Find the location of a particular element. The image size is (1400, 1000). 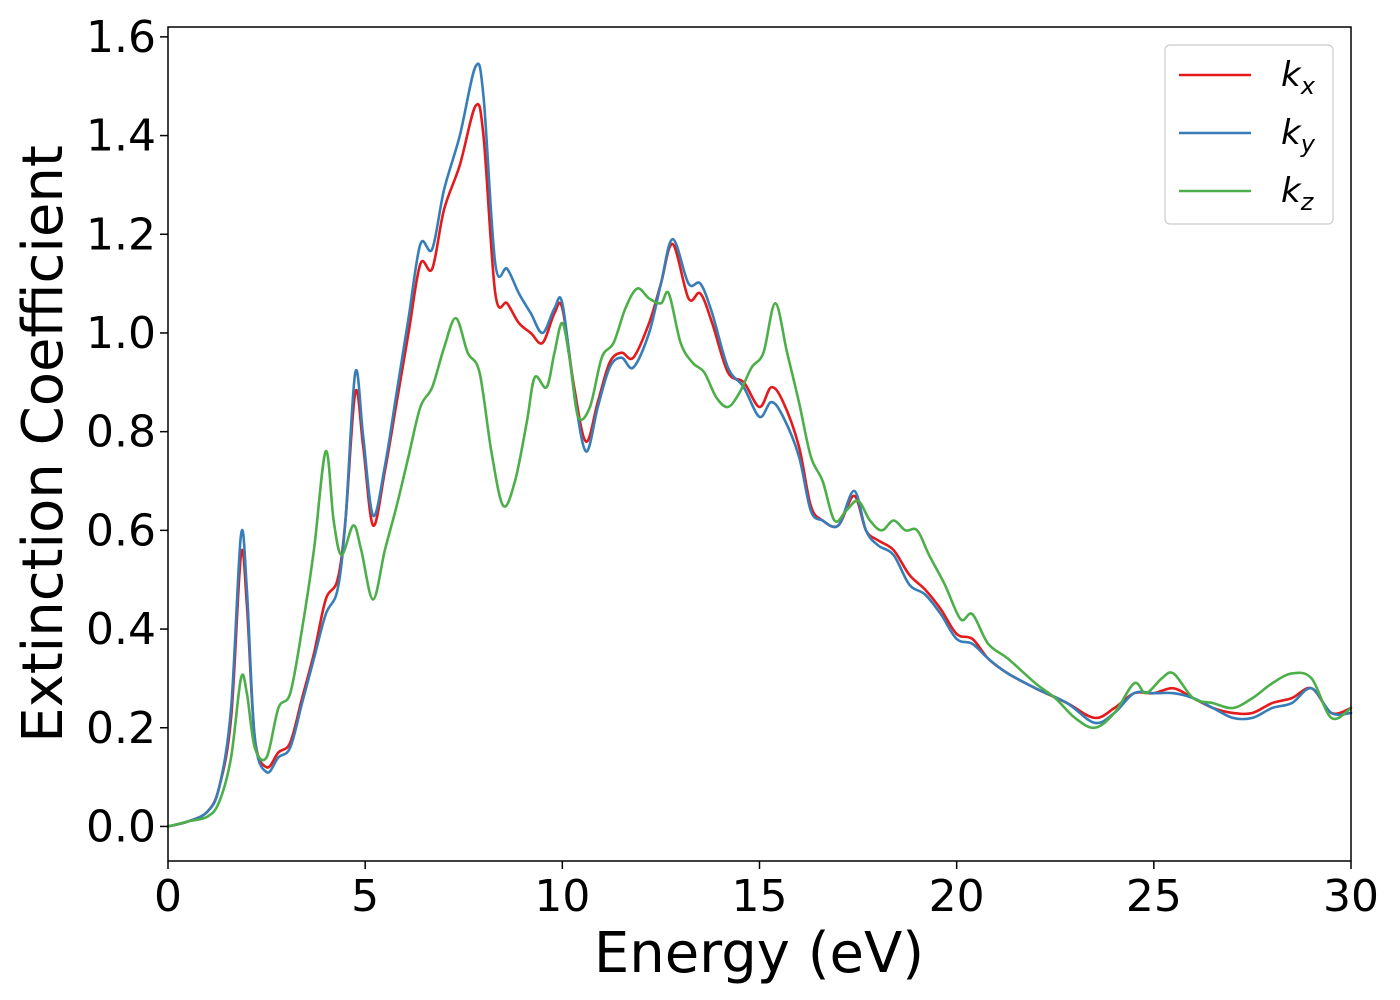

y-tick-label: 1.0 is located at coordinates (121, 333).